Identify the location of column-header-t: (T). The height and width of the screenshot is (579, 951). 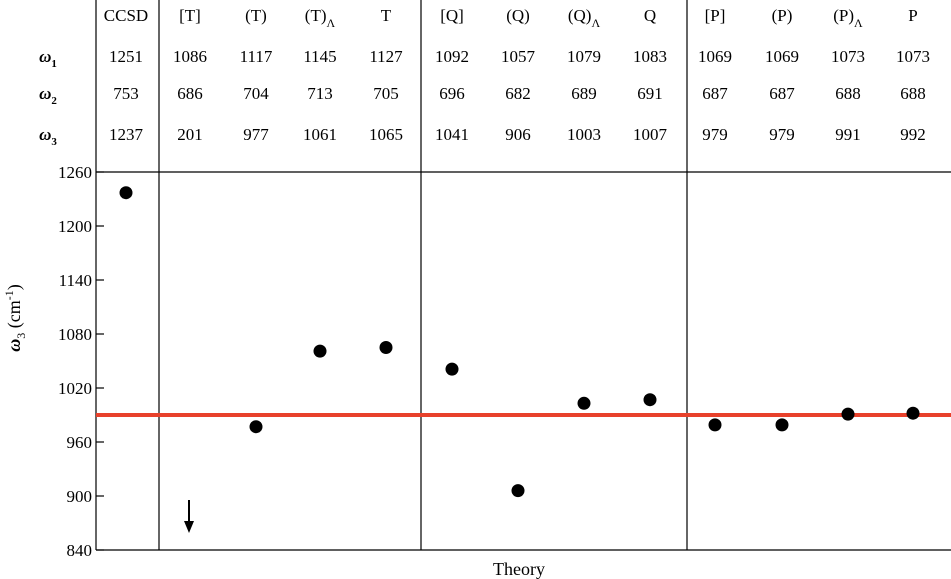
(256, 15).